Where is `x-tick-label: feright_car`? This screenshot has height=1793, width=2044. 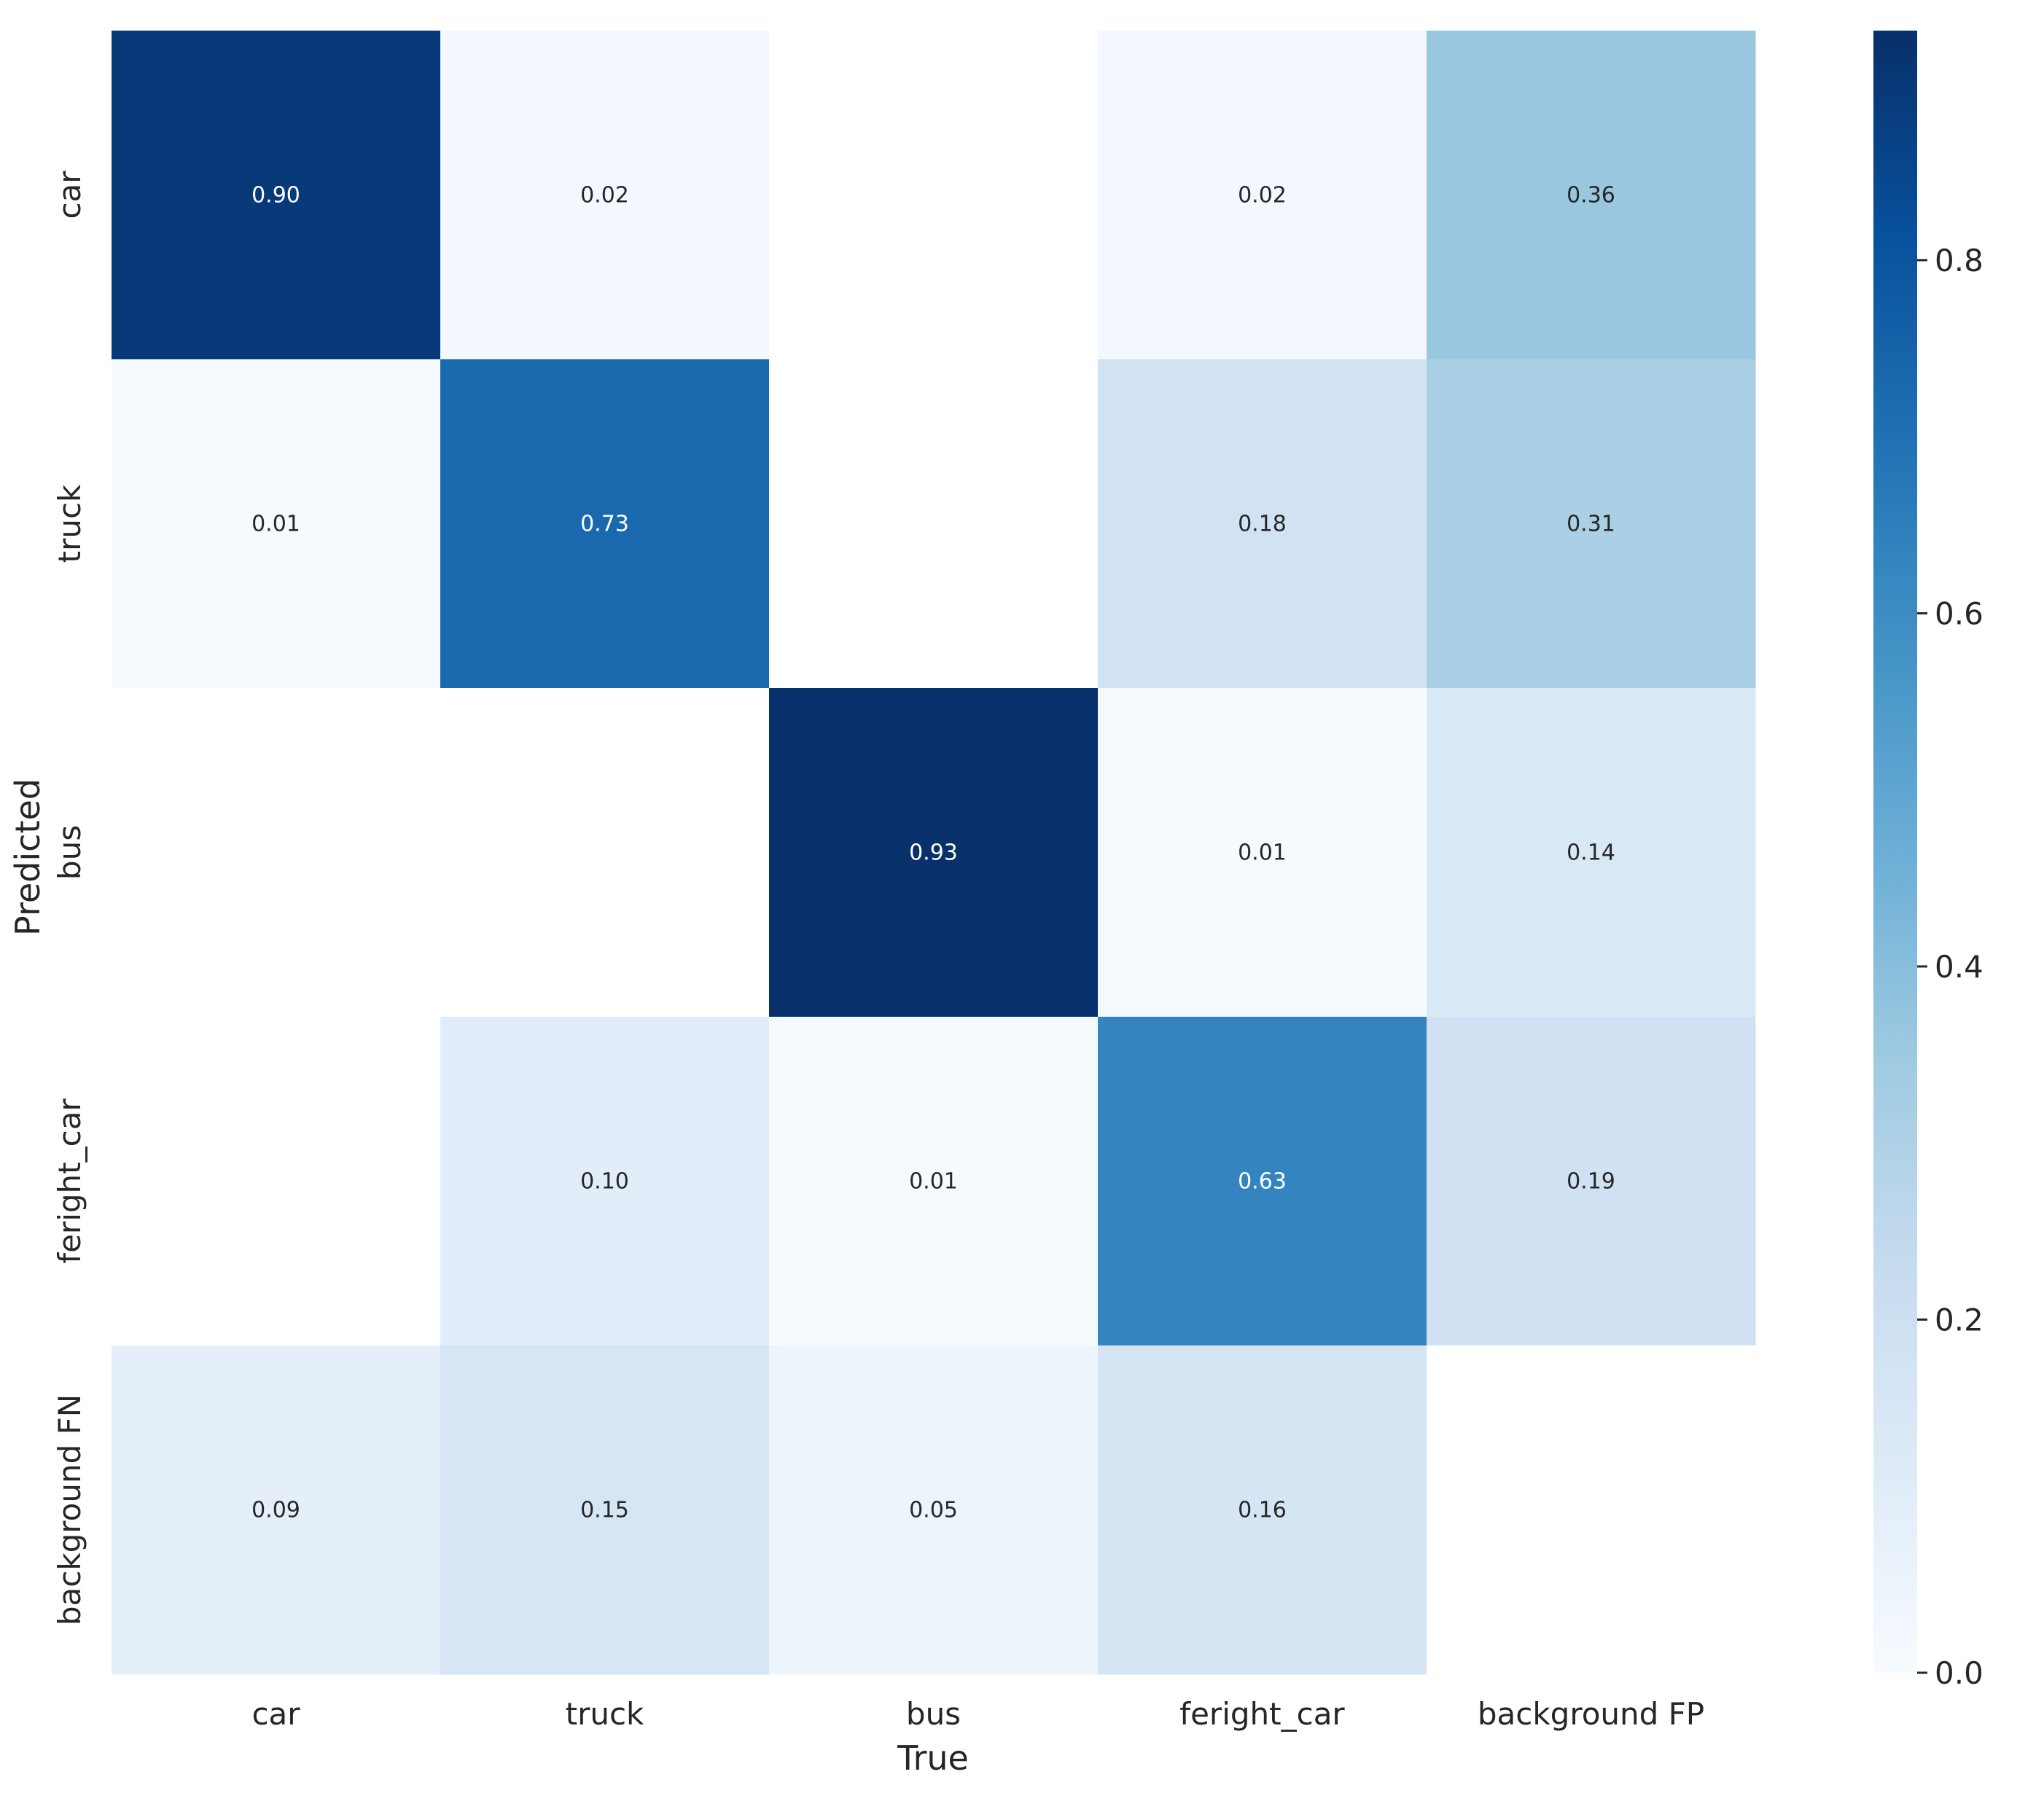
x-tick-label: feright_car is located at coordinates (1262, 1714).